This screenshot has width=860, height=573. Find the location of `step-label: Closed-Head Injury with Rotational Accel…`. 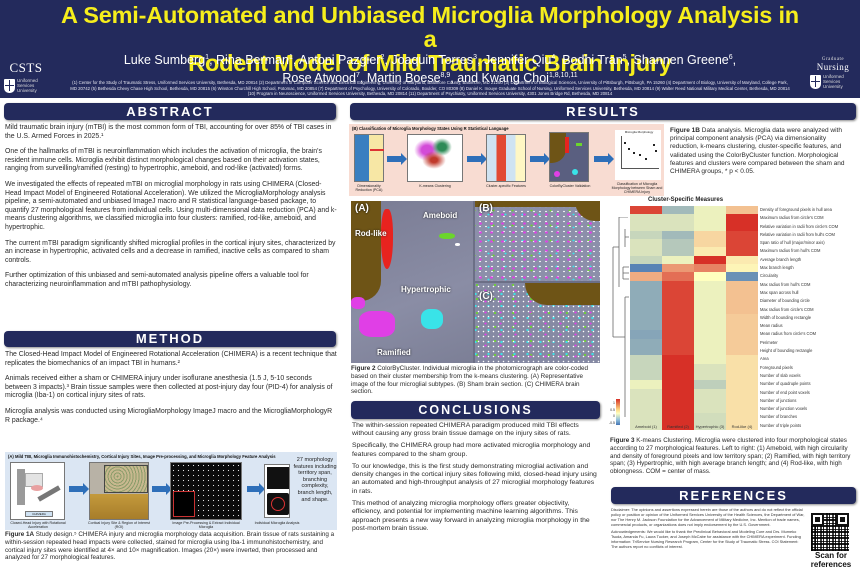

step-label: Closed-Head Injury with Rotational Accel… is located at coordinates (38, 525).